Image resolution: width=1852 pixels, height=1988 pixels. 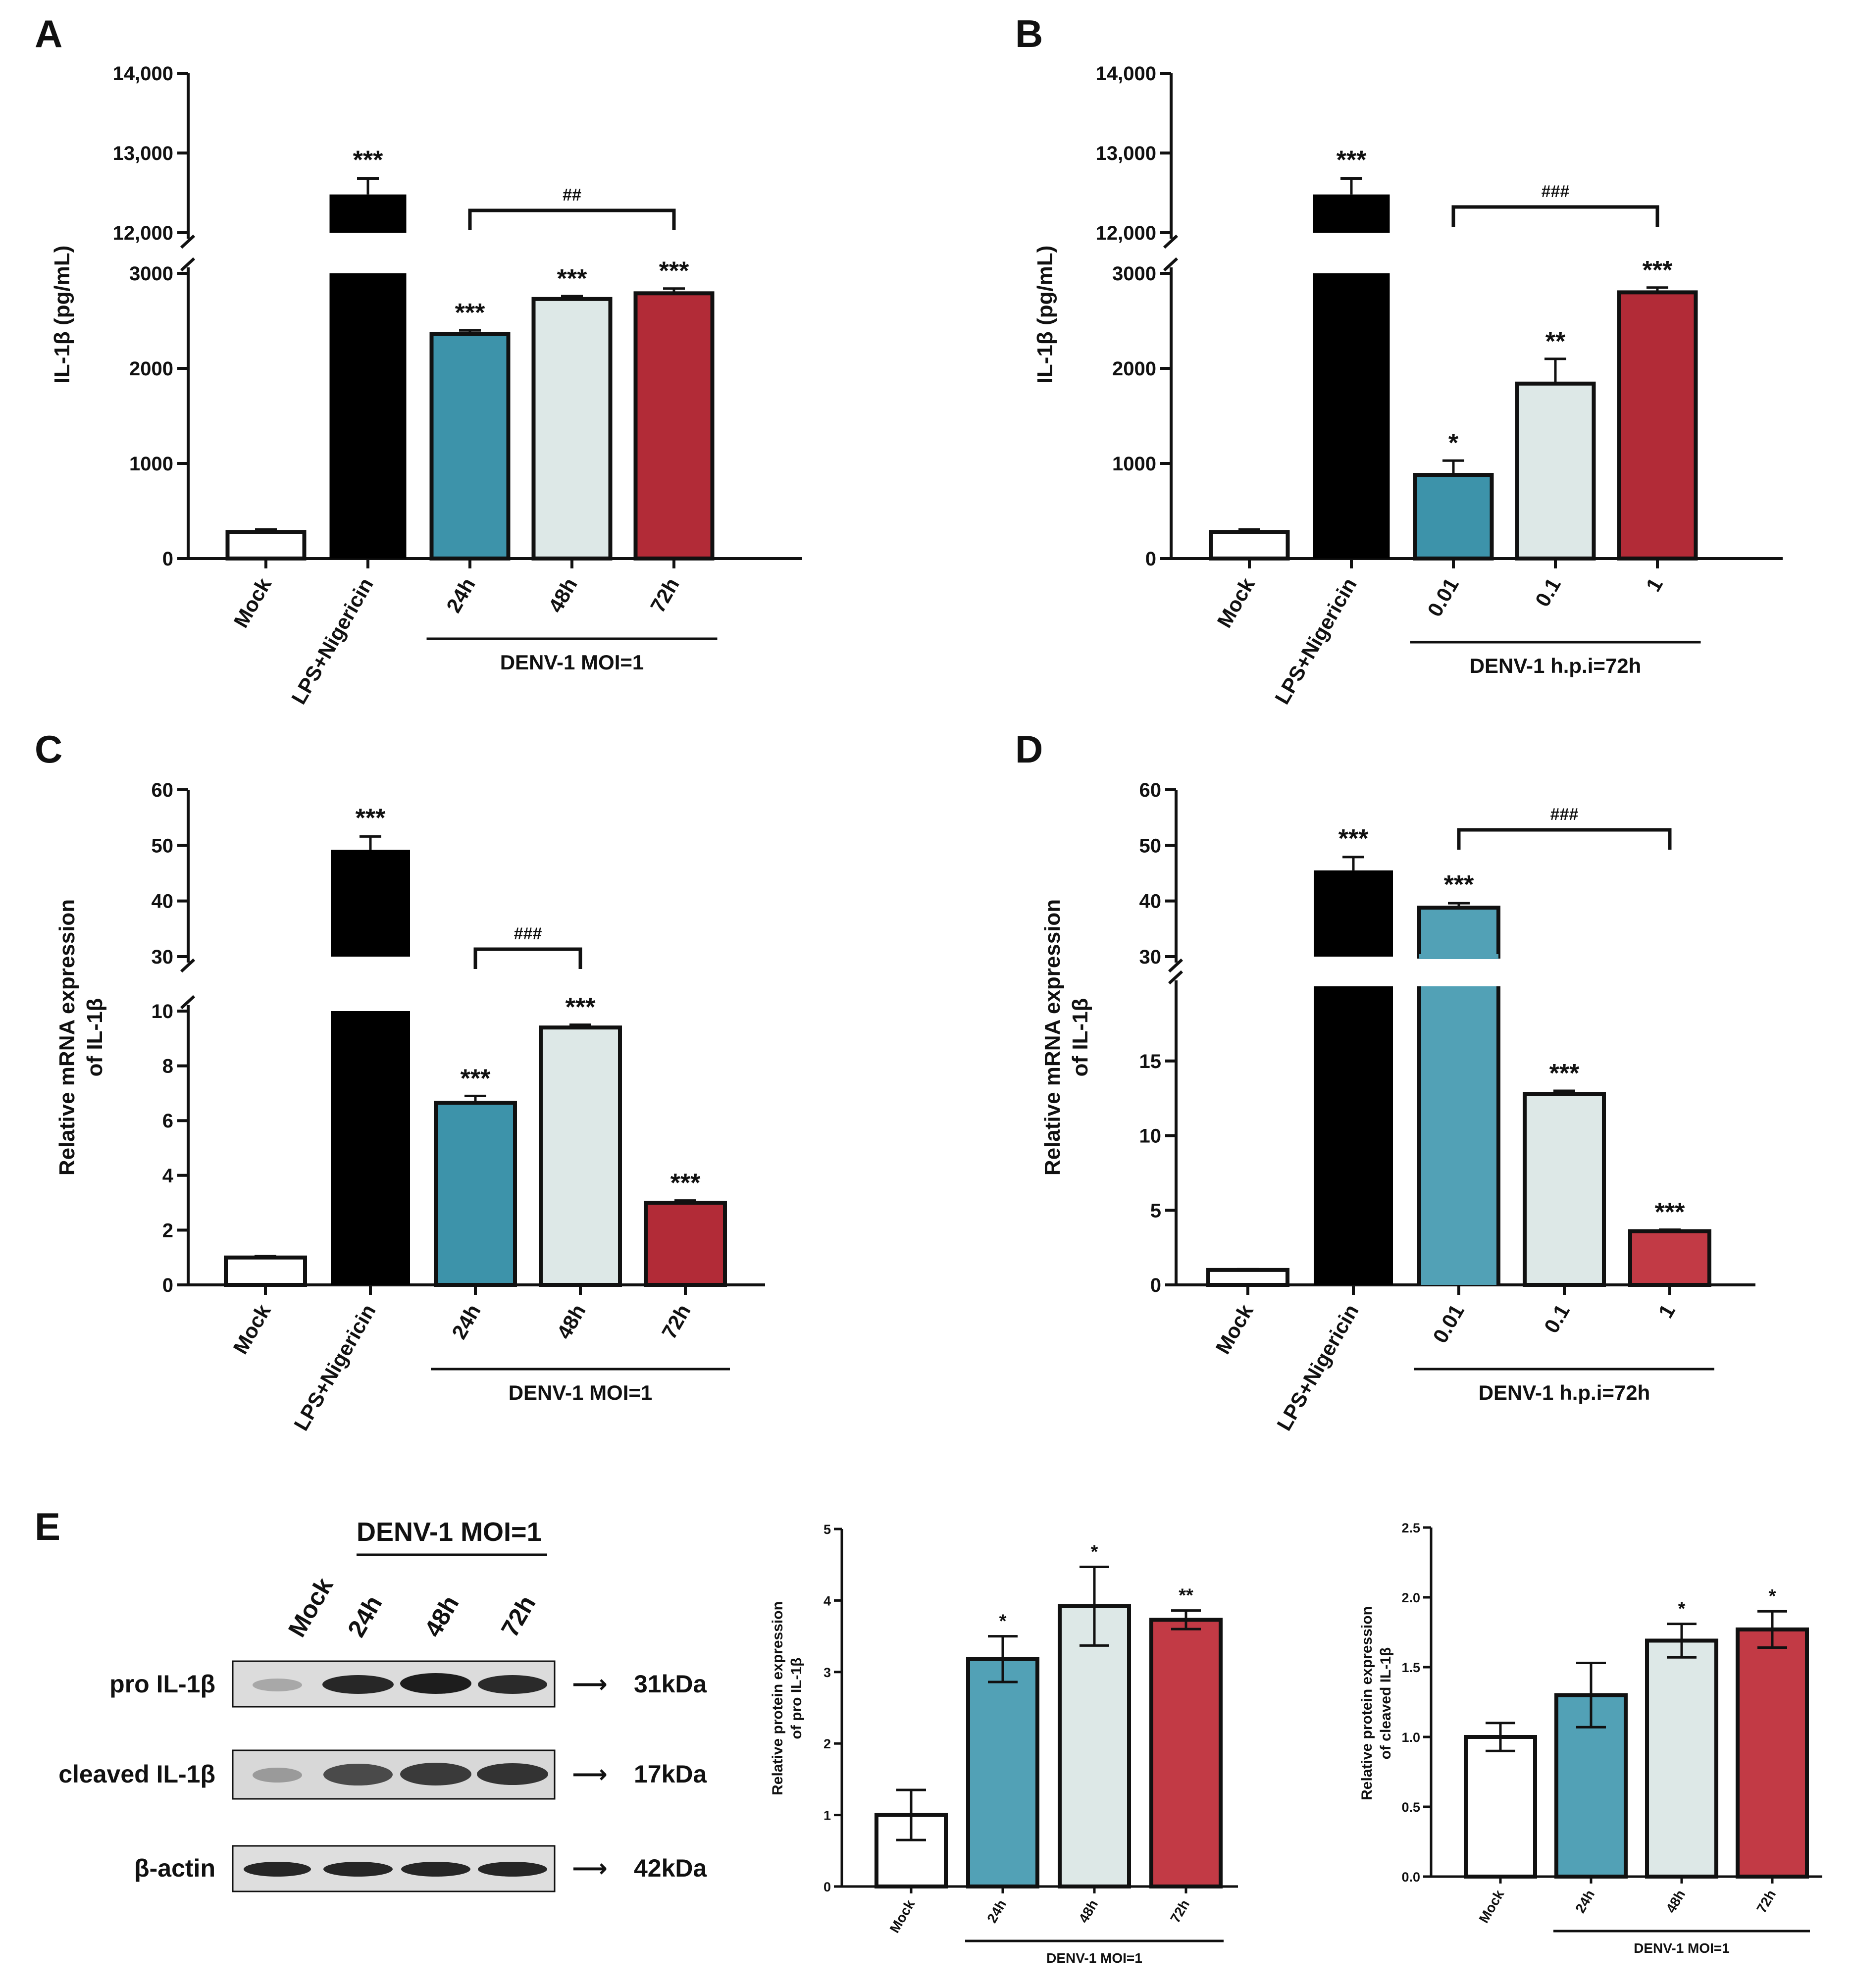 I want to click on y-tick-label: 3000, so click(x=1134, y=274).